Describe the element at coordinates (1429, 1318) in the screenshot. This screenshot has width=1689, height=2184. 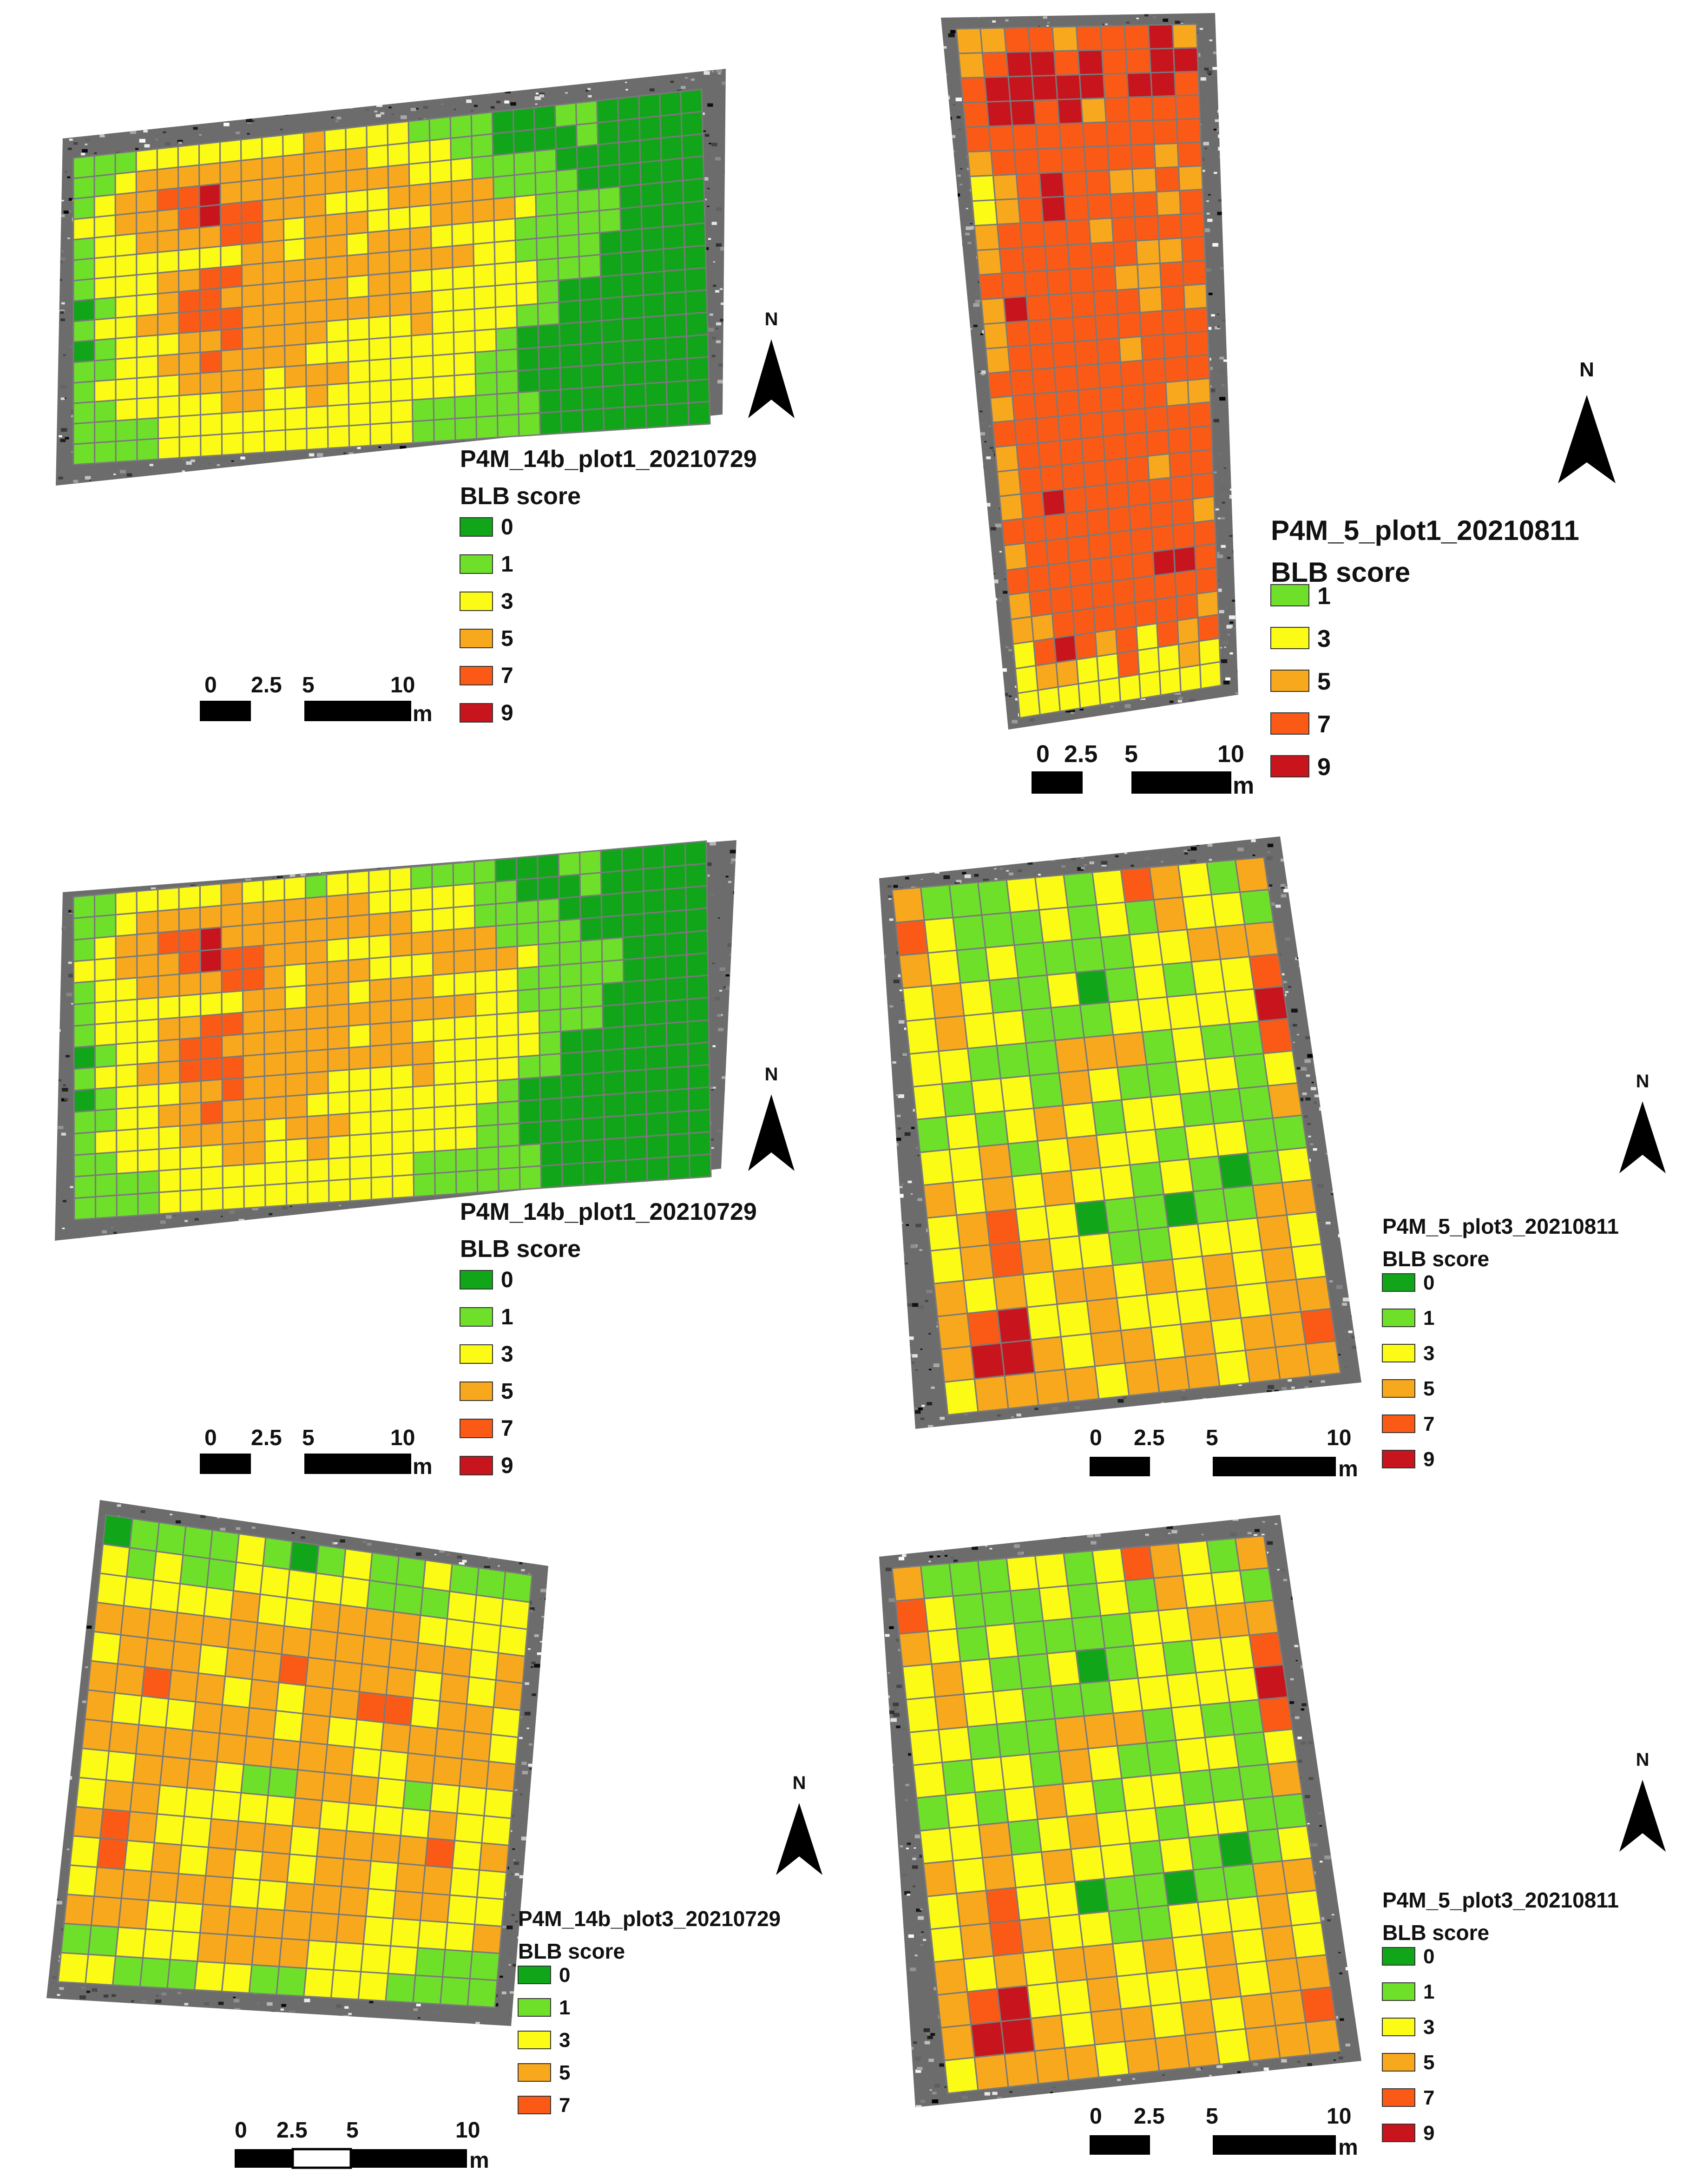
I see `legend-label-1: 1` at that location.